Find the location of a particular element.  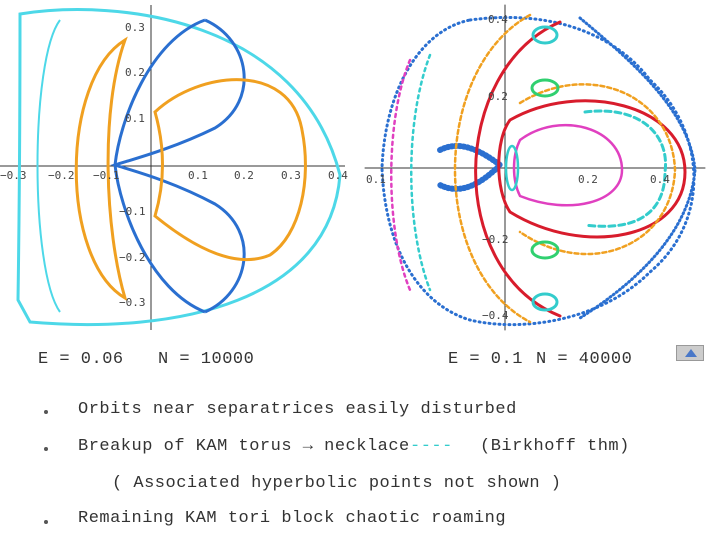

y-tick-label: −0.3 is located at coordinates (132, 302).